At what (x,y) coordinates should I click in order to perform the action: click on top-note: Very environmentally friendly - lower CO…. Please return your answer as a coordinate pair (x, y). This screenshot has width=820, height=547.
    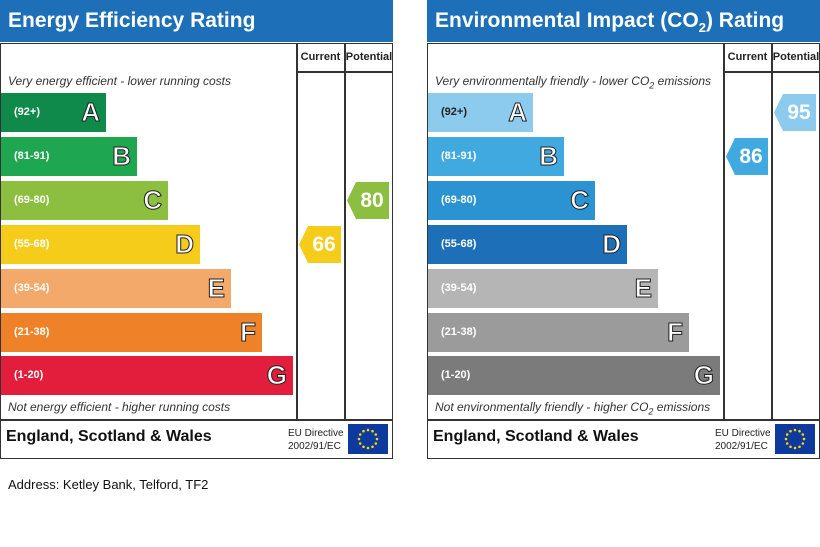
    Looking at the image, I should click on (573, 82).